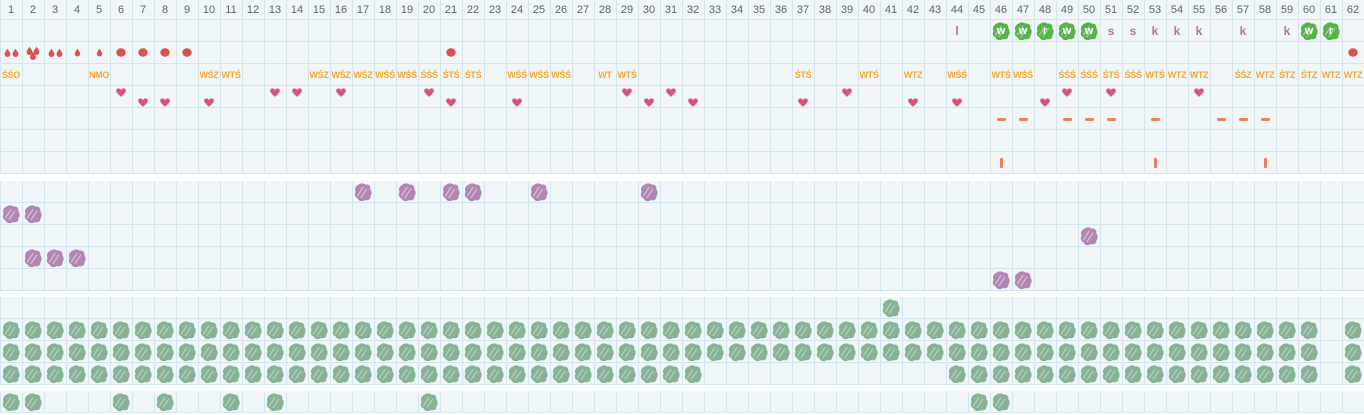 The width and height of the screenshot is (1364, 415). What do you see at coordinates (1353, 74) in the screenshot?
I see `cervix-code: WTZ` at bounding box center [1353, 74].